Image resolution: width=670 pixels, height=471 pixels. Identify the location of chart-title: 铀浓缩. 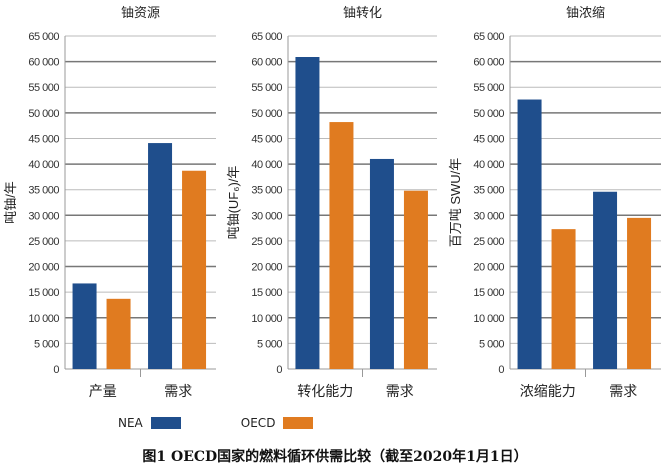
(585, 12).